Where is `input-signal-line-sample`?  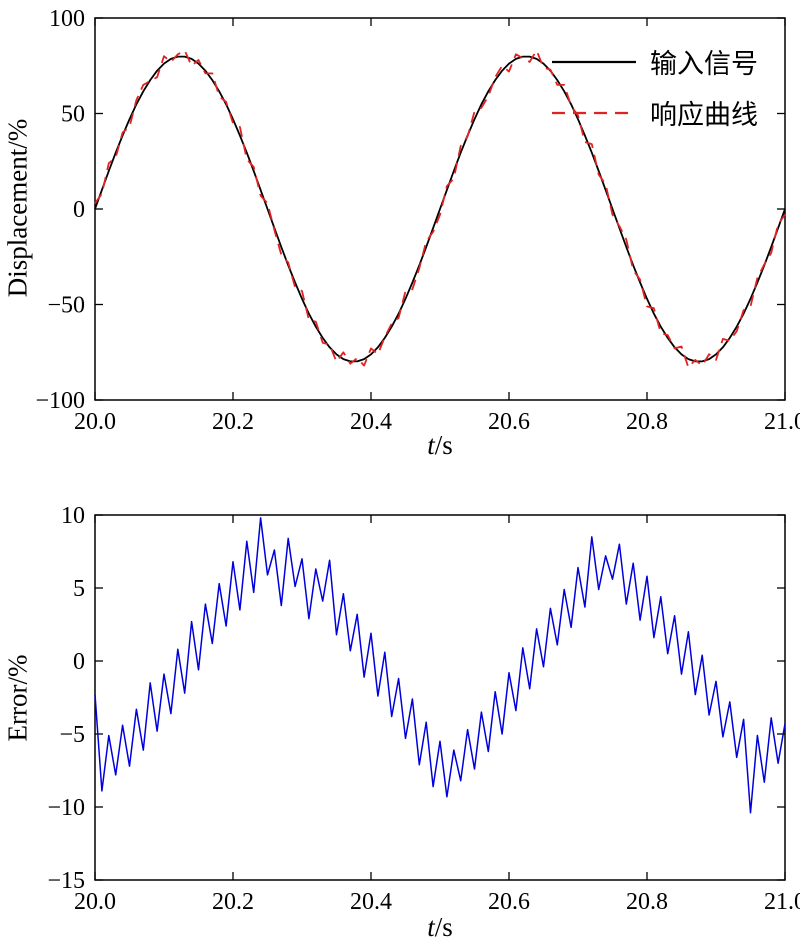
input-signal-line-sample is located at coordinates (594, 61).